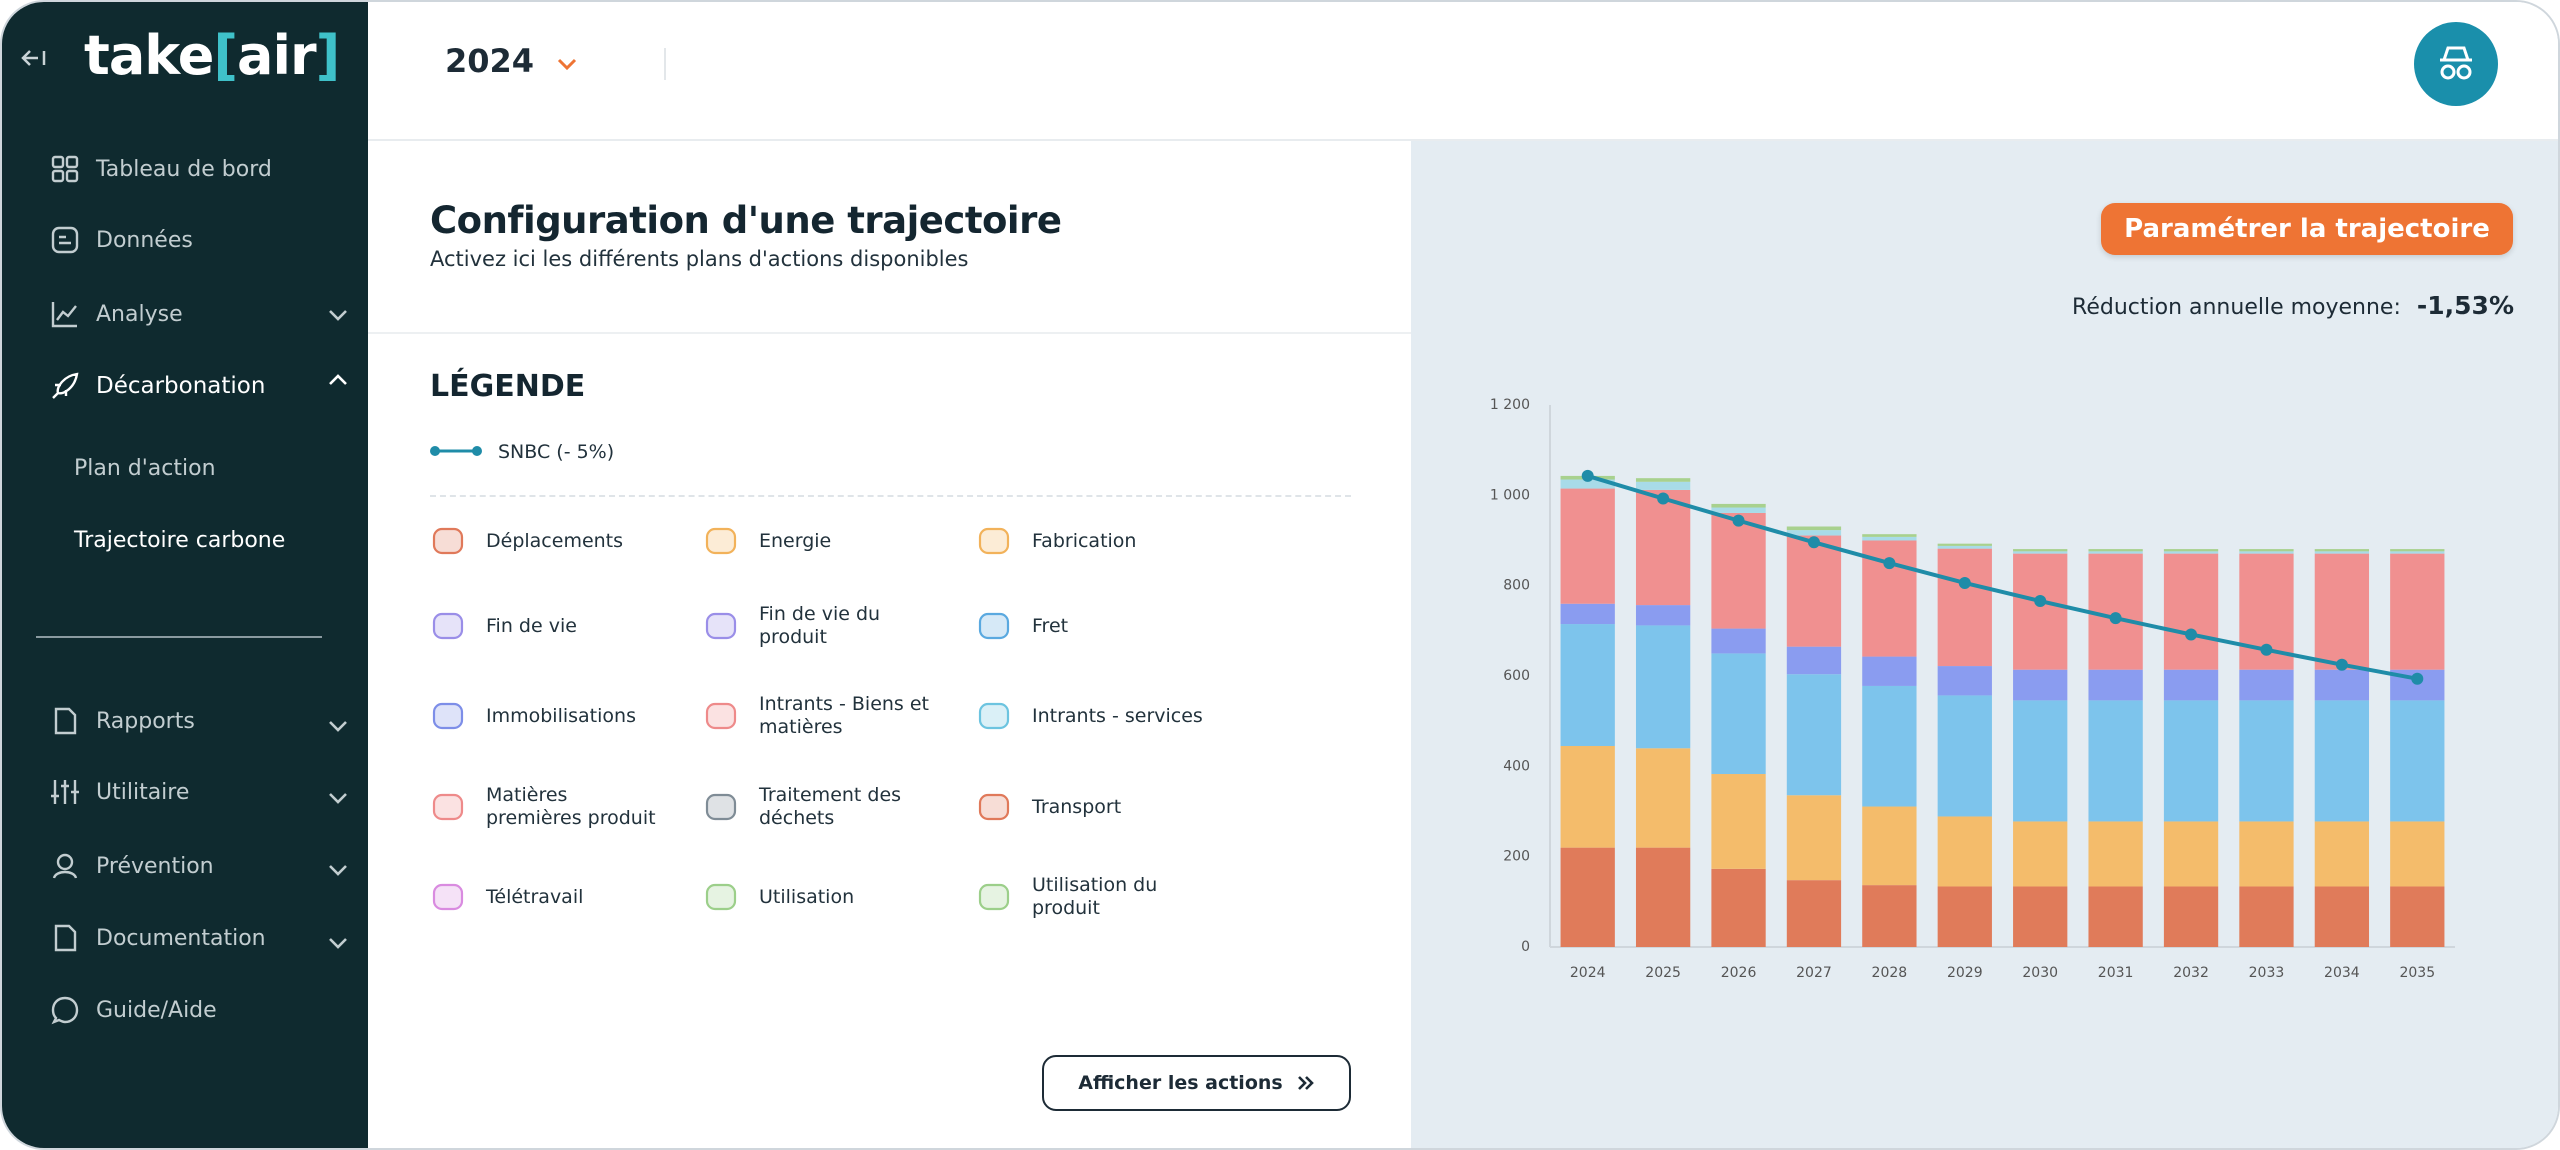  What do you see at coordinates (830, 806) in the screenshot?
I see `legend-label: Traitement des déchets` at bounding box center [830, 806].